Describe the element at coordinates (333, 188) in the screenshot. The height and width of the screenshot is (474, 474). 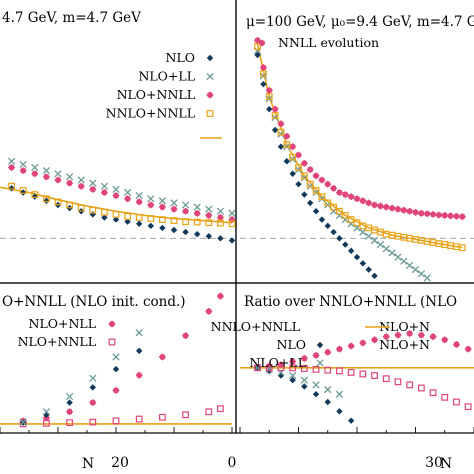
I see `top-right-point-0-13-core` at that location.